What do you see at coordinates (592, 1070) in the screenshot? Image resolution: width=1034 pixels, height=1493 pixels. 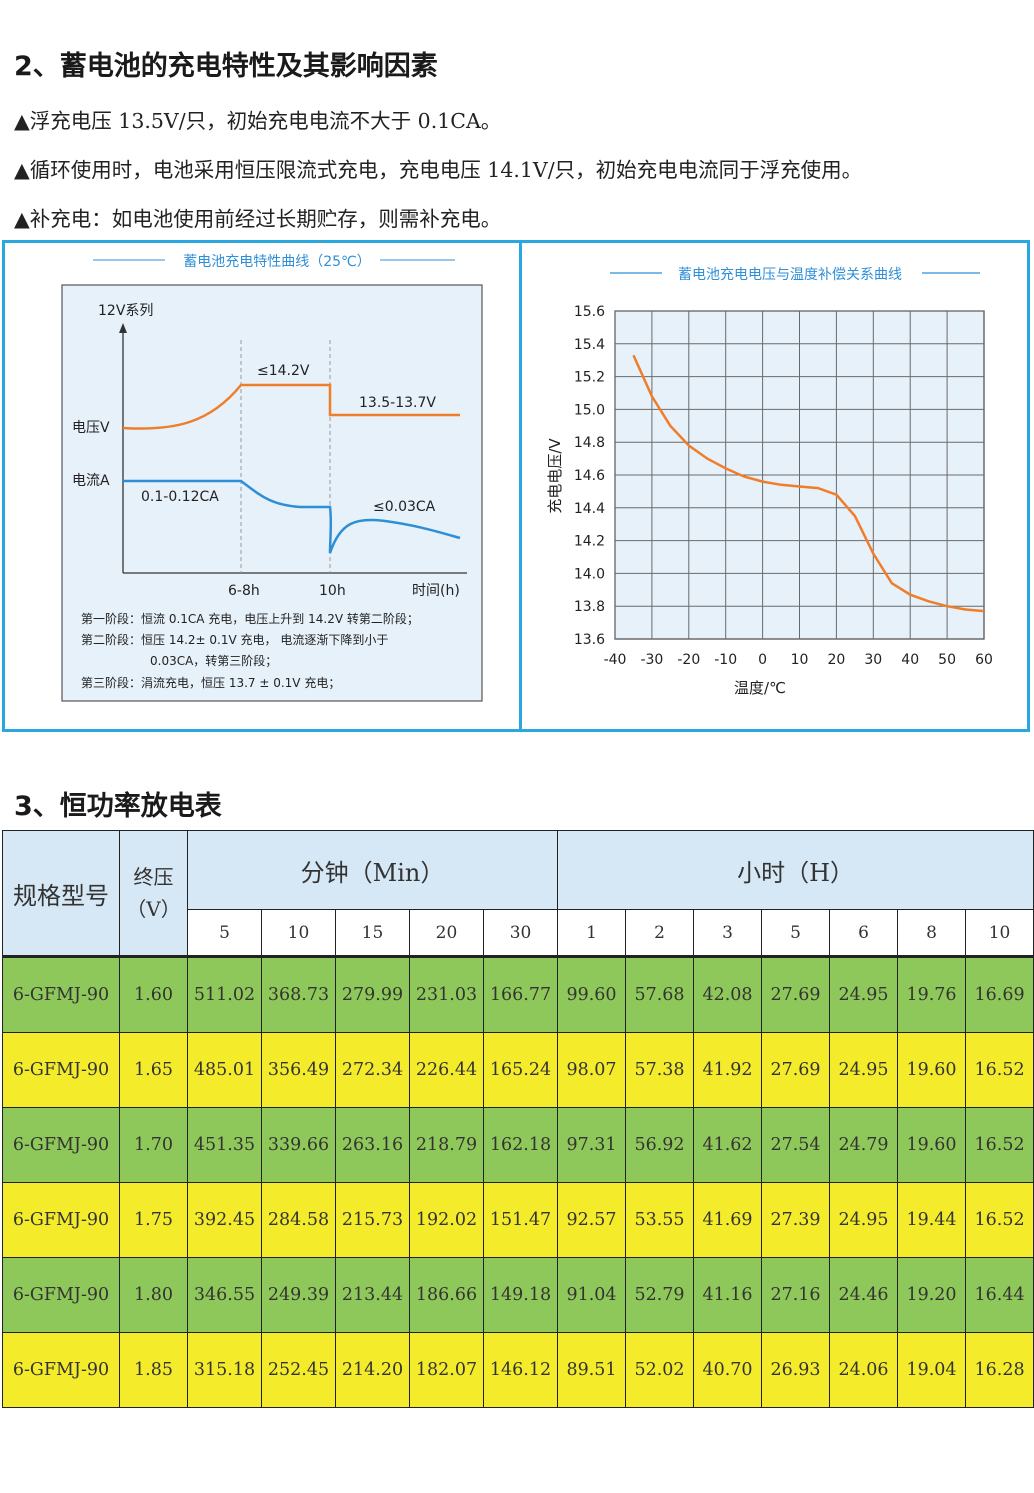 I see `table-cell-power: 98.07` at bounding box center [592, 1070].